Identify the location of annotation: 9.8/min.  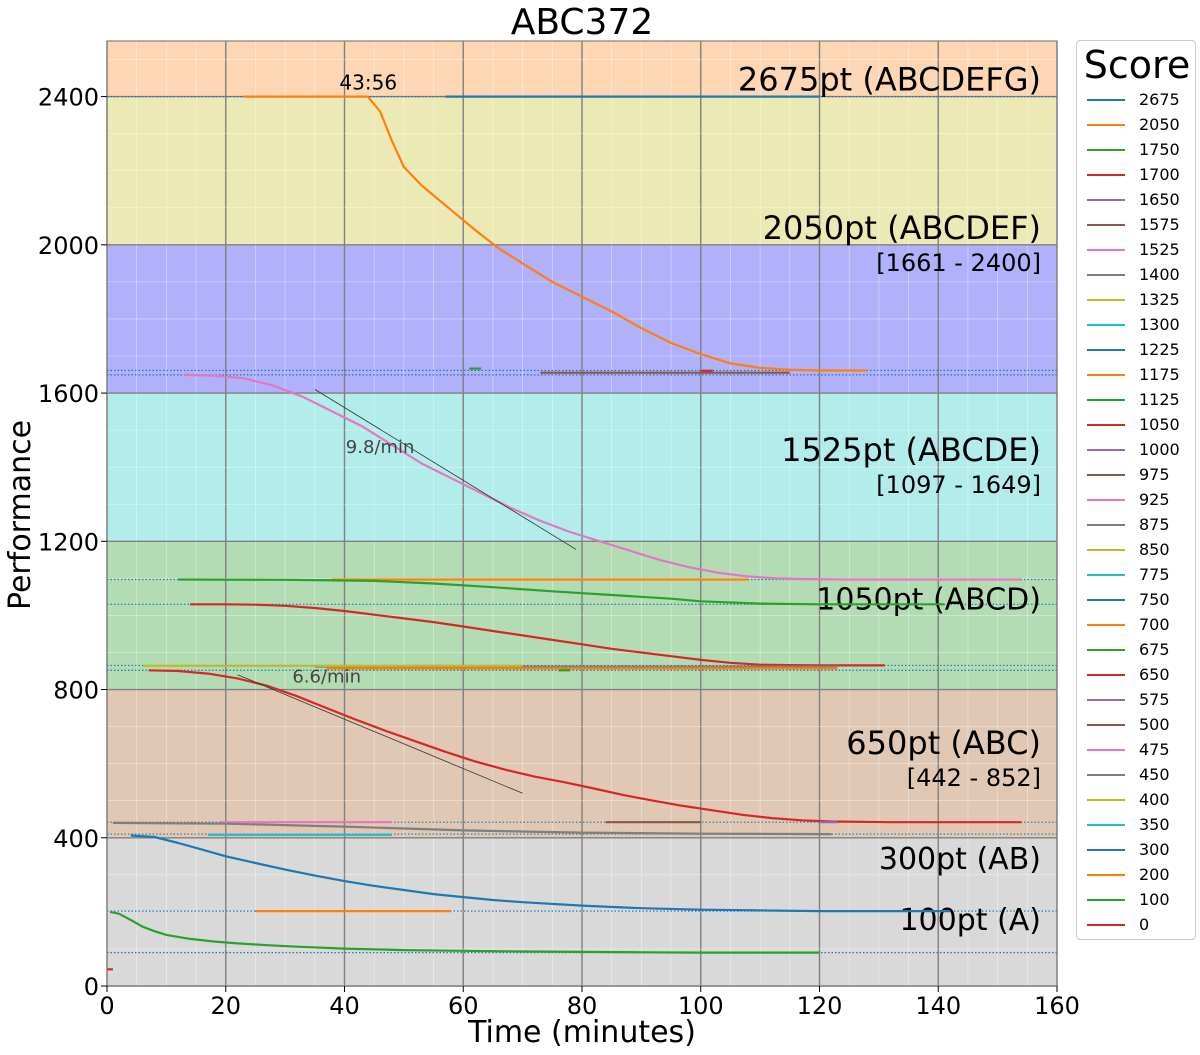
(380, 447).